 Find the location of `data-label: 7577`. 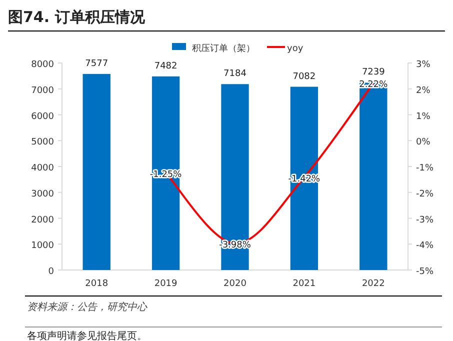

data-label: 7577 is located at coordinates (96, 63).